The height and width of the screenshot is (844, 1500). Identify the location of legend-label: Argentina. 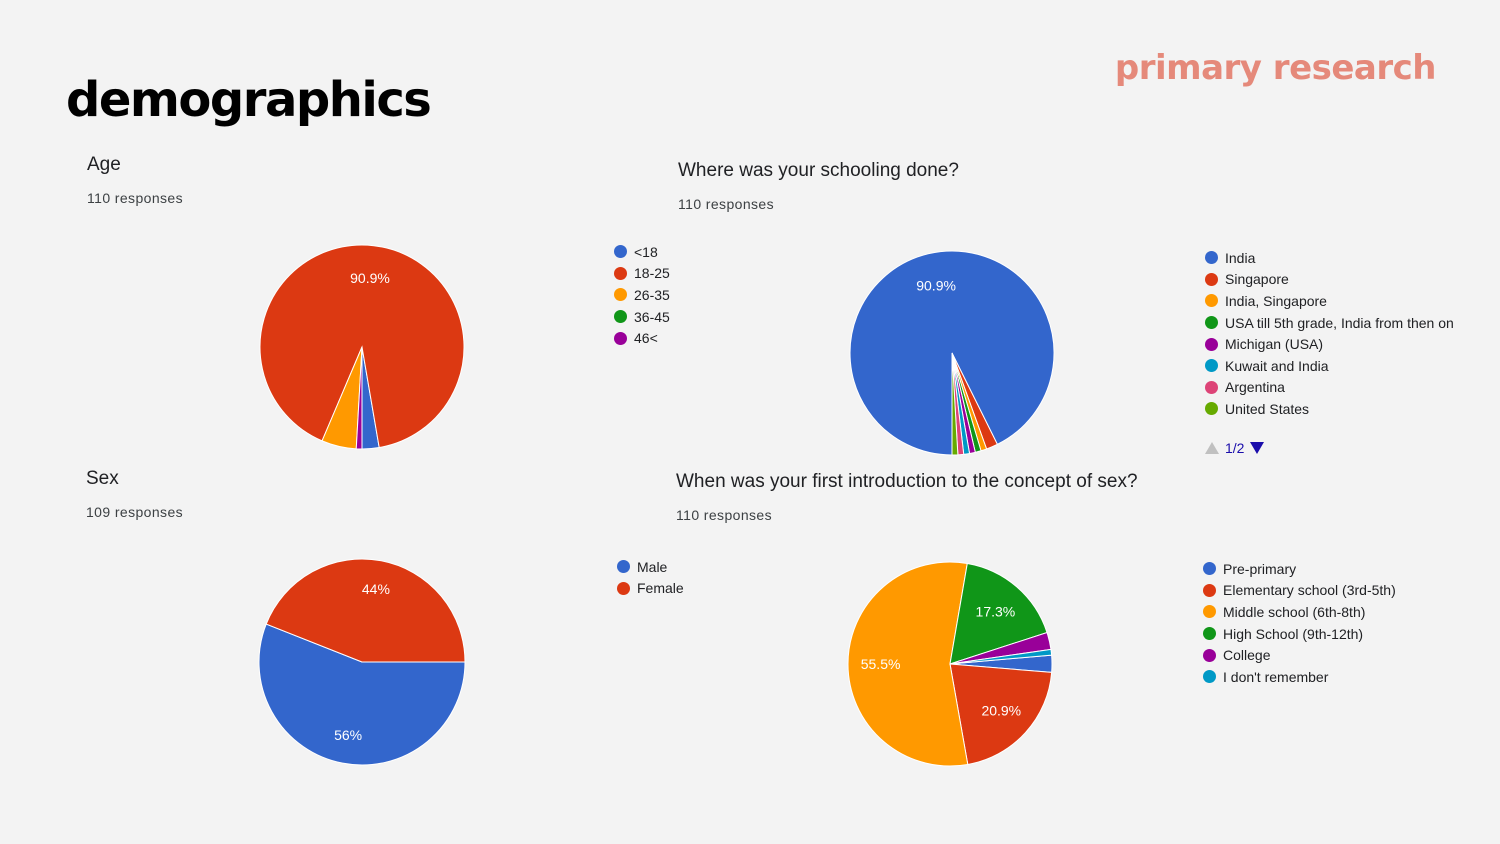
(1255, 387).